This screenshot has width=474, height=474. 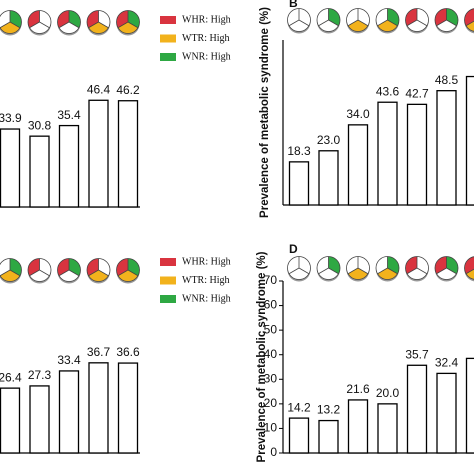 I want to click on value-label: 36.6, so click(x=128, y=352).